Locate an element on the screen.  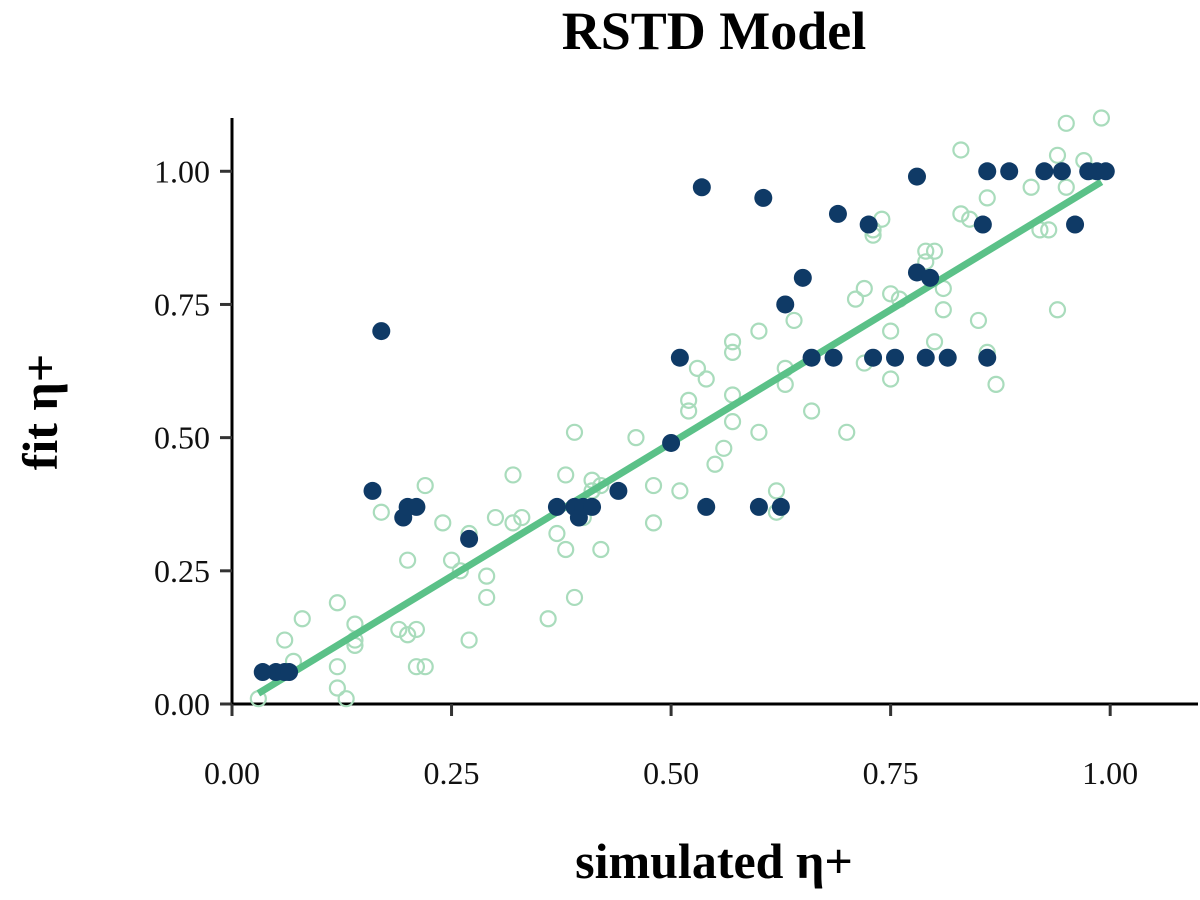
x-tick-label: 0.50 is located at coordinates (671, 773).